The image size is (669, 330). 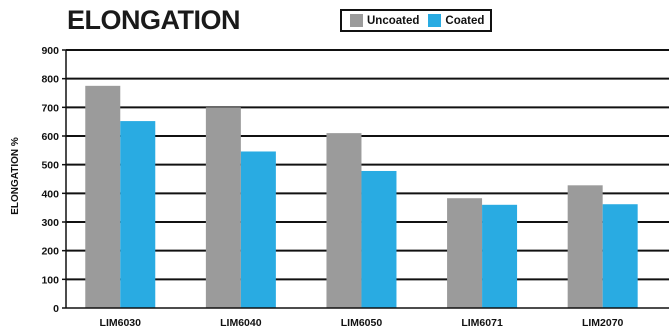 I want to click on bar-uncoated-lim6040, so click(x=223, y=207).